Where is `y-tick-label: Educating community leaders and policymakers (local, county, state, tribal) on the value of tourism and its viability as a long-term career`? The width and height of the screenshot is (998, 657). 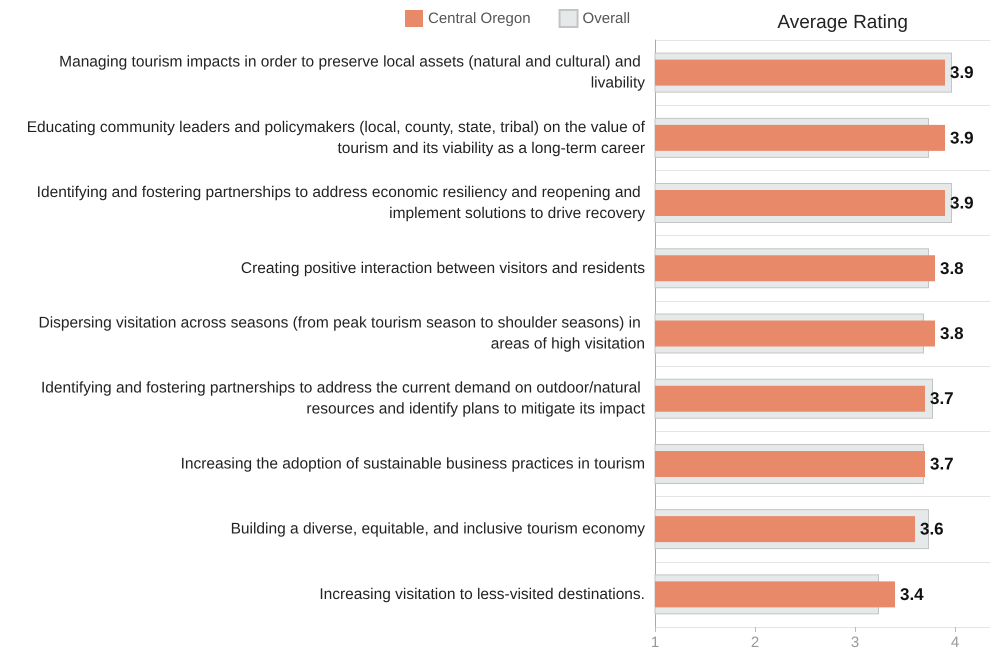
y-tick-label: Educating community leaders and policymakers (local, county, state, tribal) on the value of tourism and its viability as a long-term career is located at coordinates (336, 137).